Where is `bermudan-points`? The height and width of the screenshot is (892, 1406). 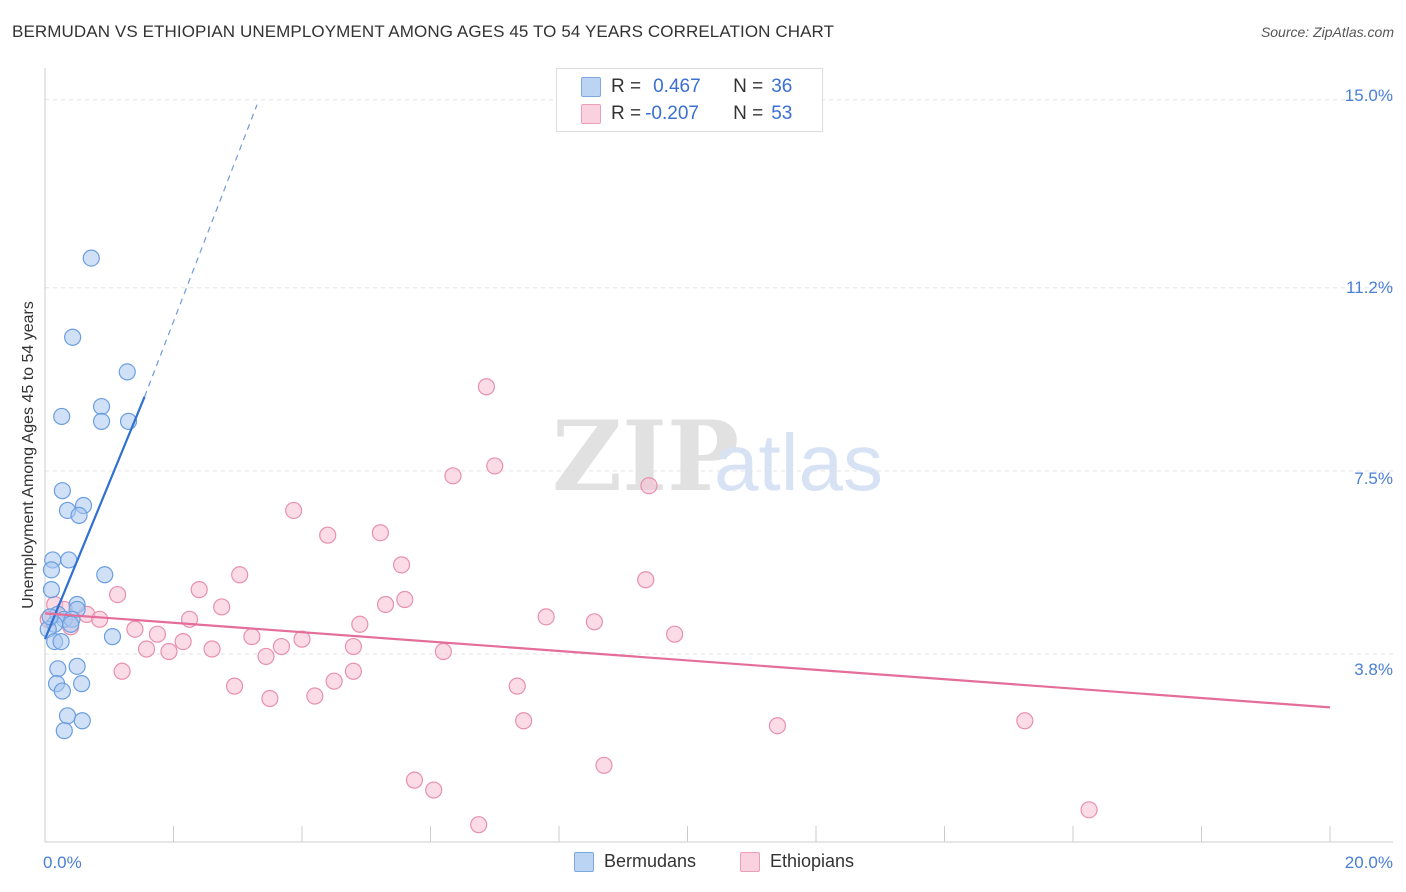
bermudan-points is located at coordinates (88, 494).